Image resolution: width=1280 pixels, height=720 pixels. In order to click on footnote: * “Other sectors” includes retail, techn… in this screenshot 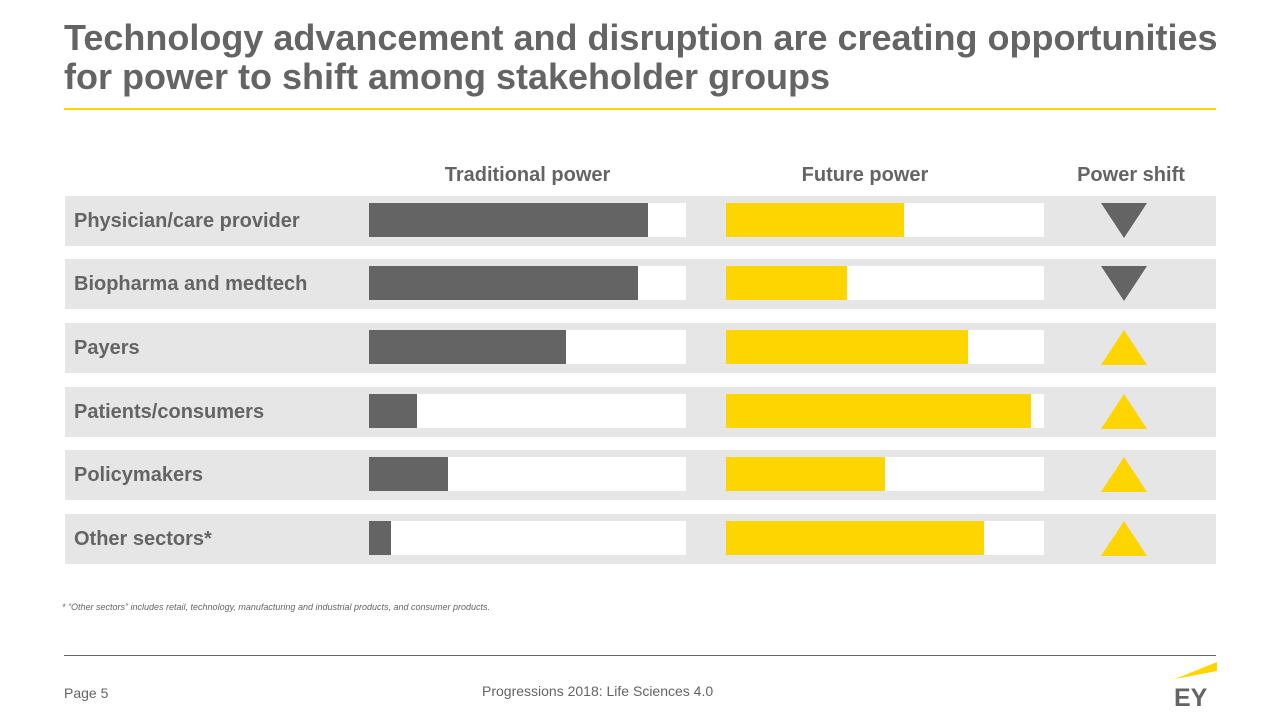, I will do `click(276, 607)`.